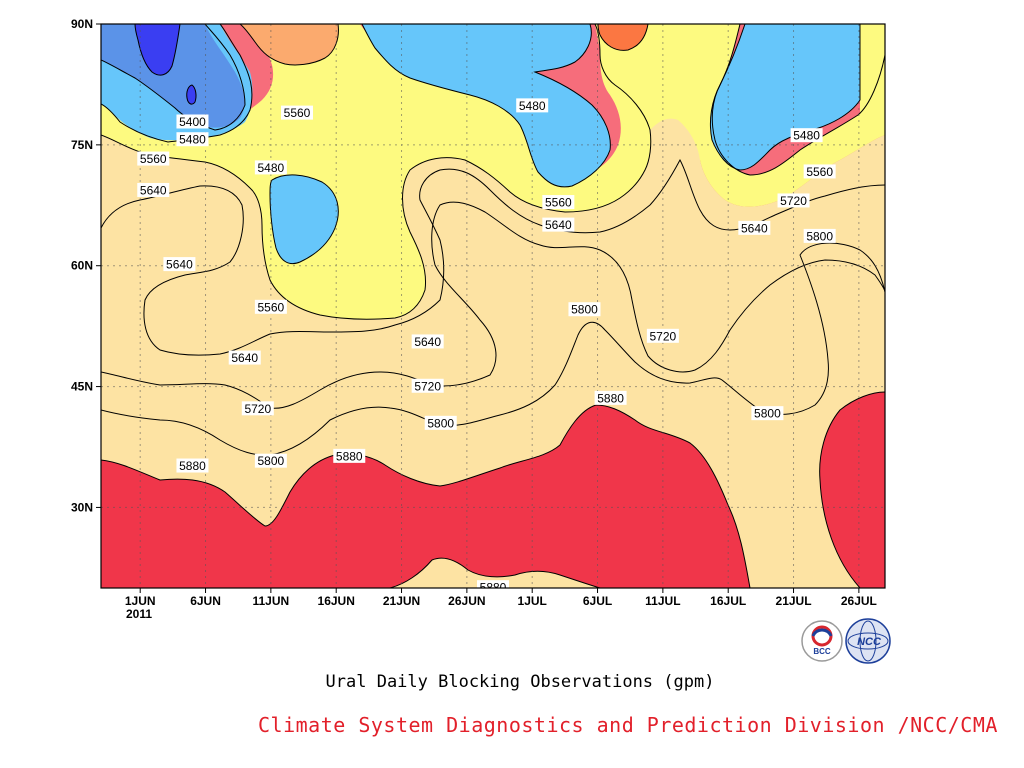 This screenshot has width=1024, height=768. What do you see at coordinates (822, 651) in the screenshot?
I see `svg-text: BCC` at bounding box center [822, 651].